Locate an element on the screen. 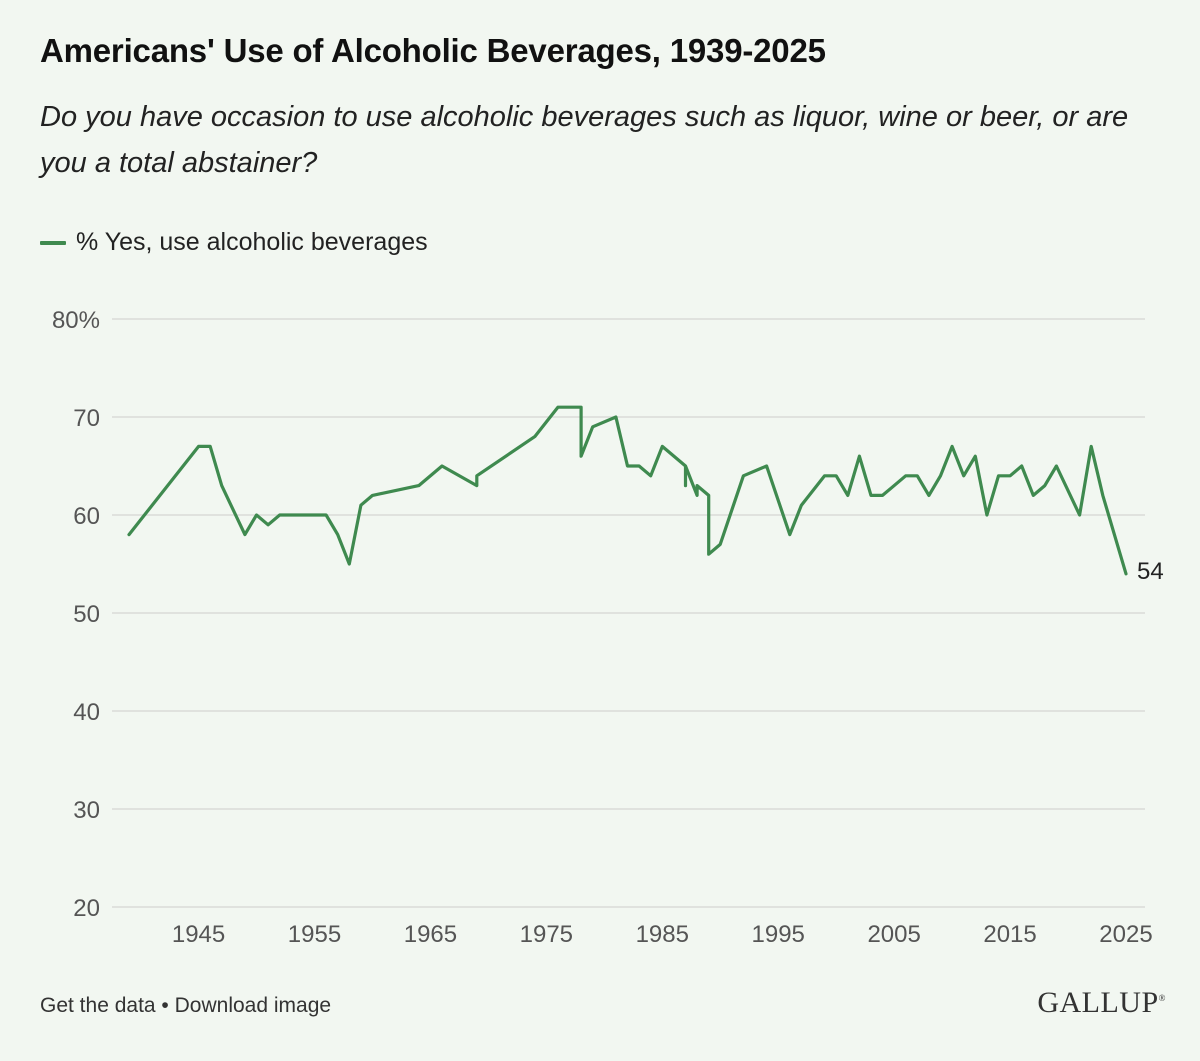 This screenshot has height=1061, width=1200. legend-label: % Yes, use alcoholic beverages is located at coordinates (252, 242).